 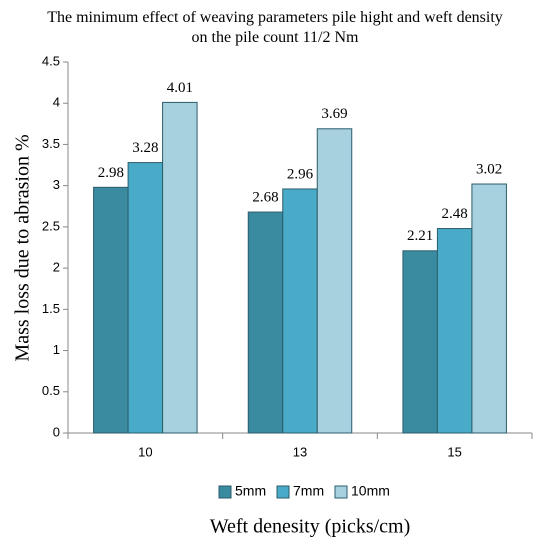 What do you see at coordinates (51, 60) in the screenshot?
I see `y-tick-label: 4.5` at bounding box center [51, 60].